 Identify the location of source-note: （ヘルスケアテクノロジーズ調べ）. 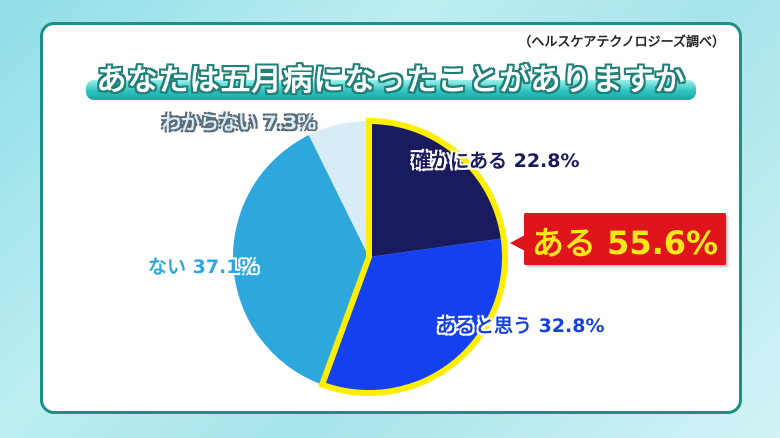
(621, 42).